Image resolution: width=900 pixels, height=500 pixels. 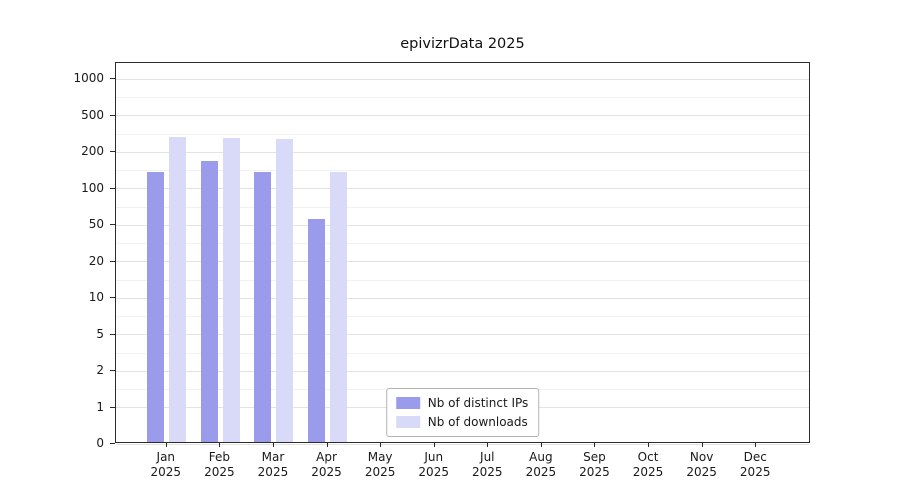 I want to click on y-tick-label: 20, so click(x=96, y=260).